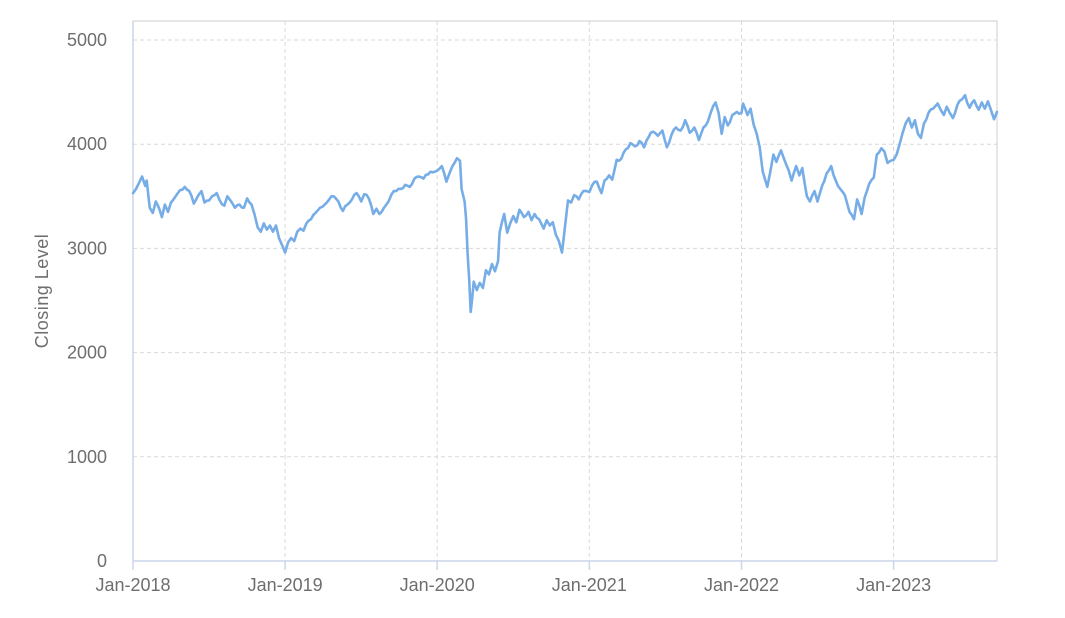 The image size is (1065, 618). I want to click on x-tick-label: Jan-2022, so click(741, 585).